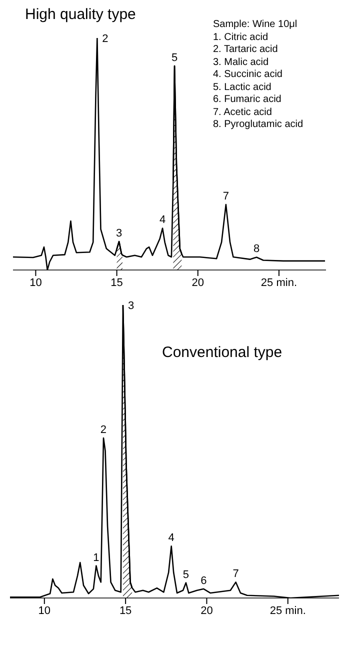  Describe the element at coordinates (80, 14) in the screenshot. I see `chart-title: High quality type` at that location.